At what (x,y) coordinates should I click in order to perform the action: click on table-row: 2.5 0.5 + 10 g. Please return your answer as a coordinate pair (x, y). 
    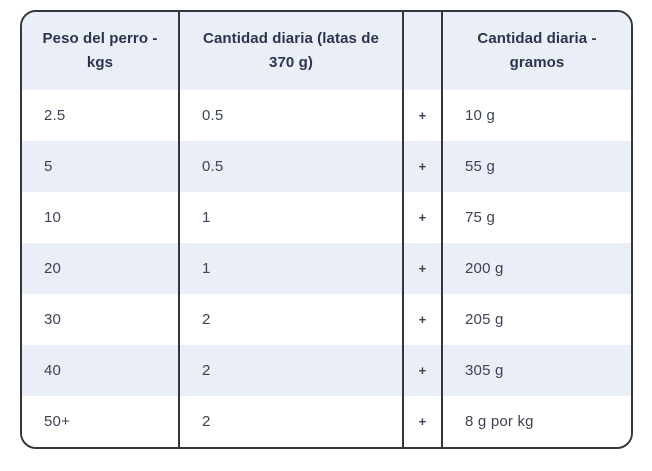
    Looking at the image, I should click on (326, 115).